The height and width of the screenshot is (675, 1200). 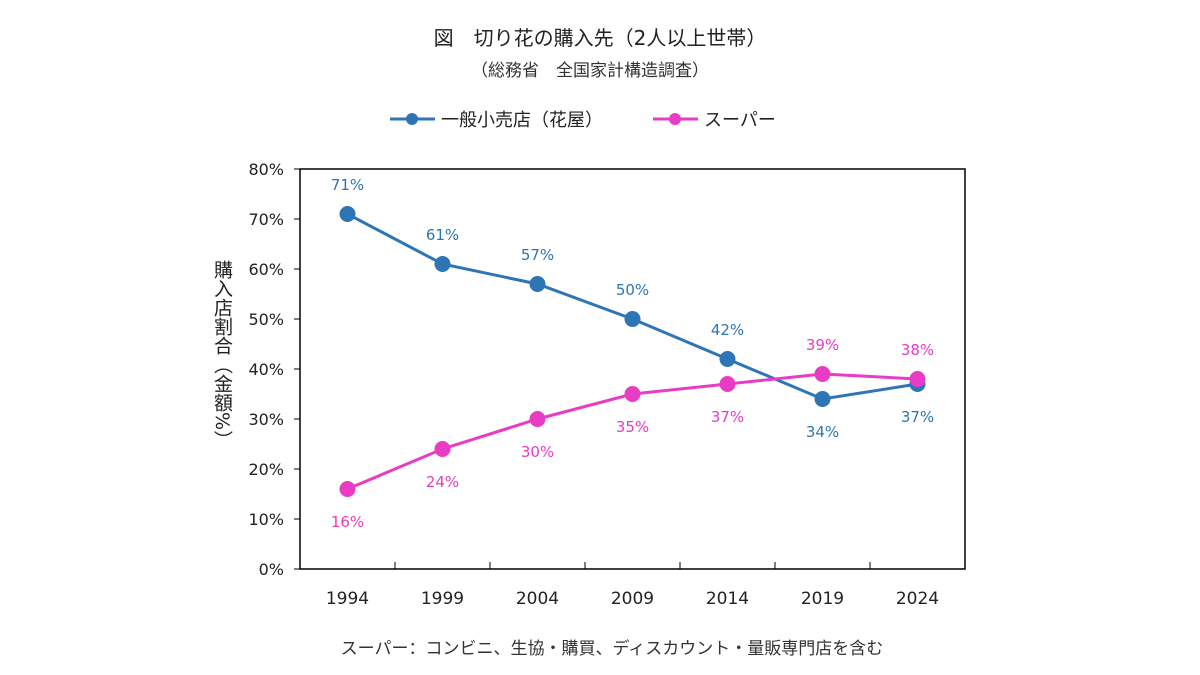 What do you see at coordinates (727, 599) in the screenshot?
I see `x-tick-label: 2014` at bounding box center [727, 599].